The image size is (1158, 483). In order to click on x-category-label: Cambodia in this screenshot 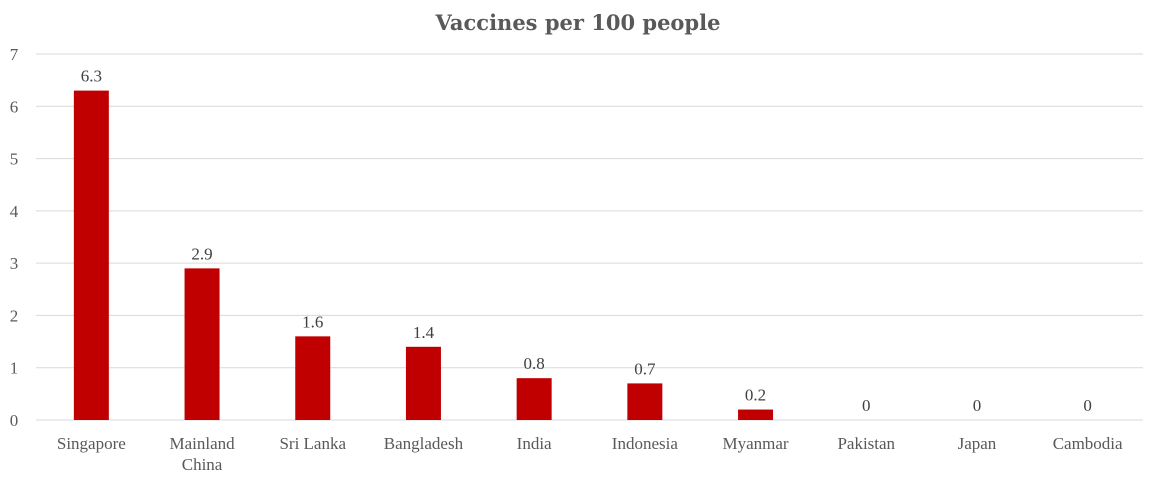, I will do `click(1088, 443)`.